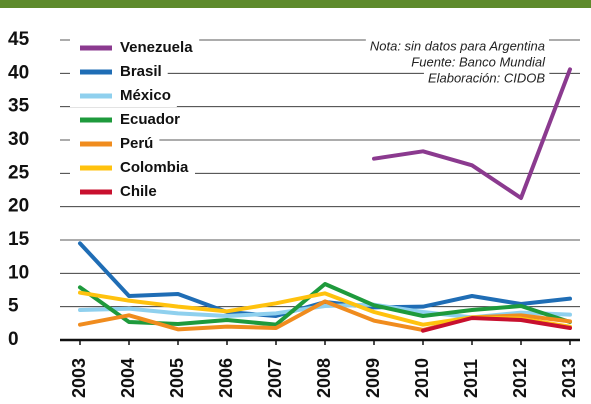 Image resolution: width=591 pixels, height=404 pixels. What do you see at coordinates (19, 239) in the screenshot?
I see `y-tick-label: 15` at bounding box center [19, 239].